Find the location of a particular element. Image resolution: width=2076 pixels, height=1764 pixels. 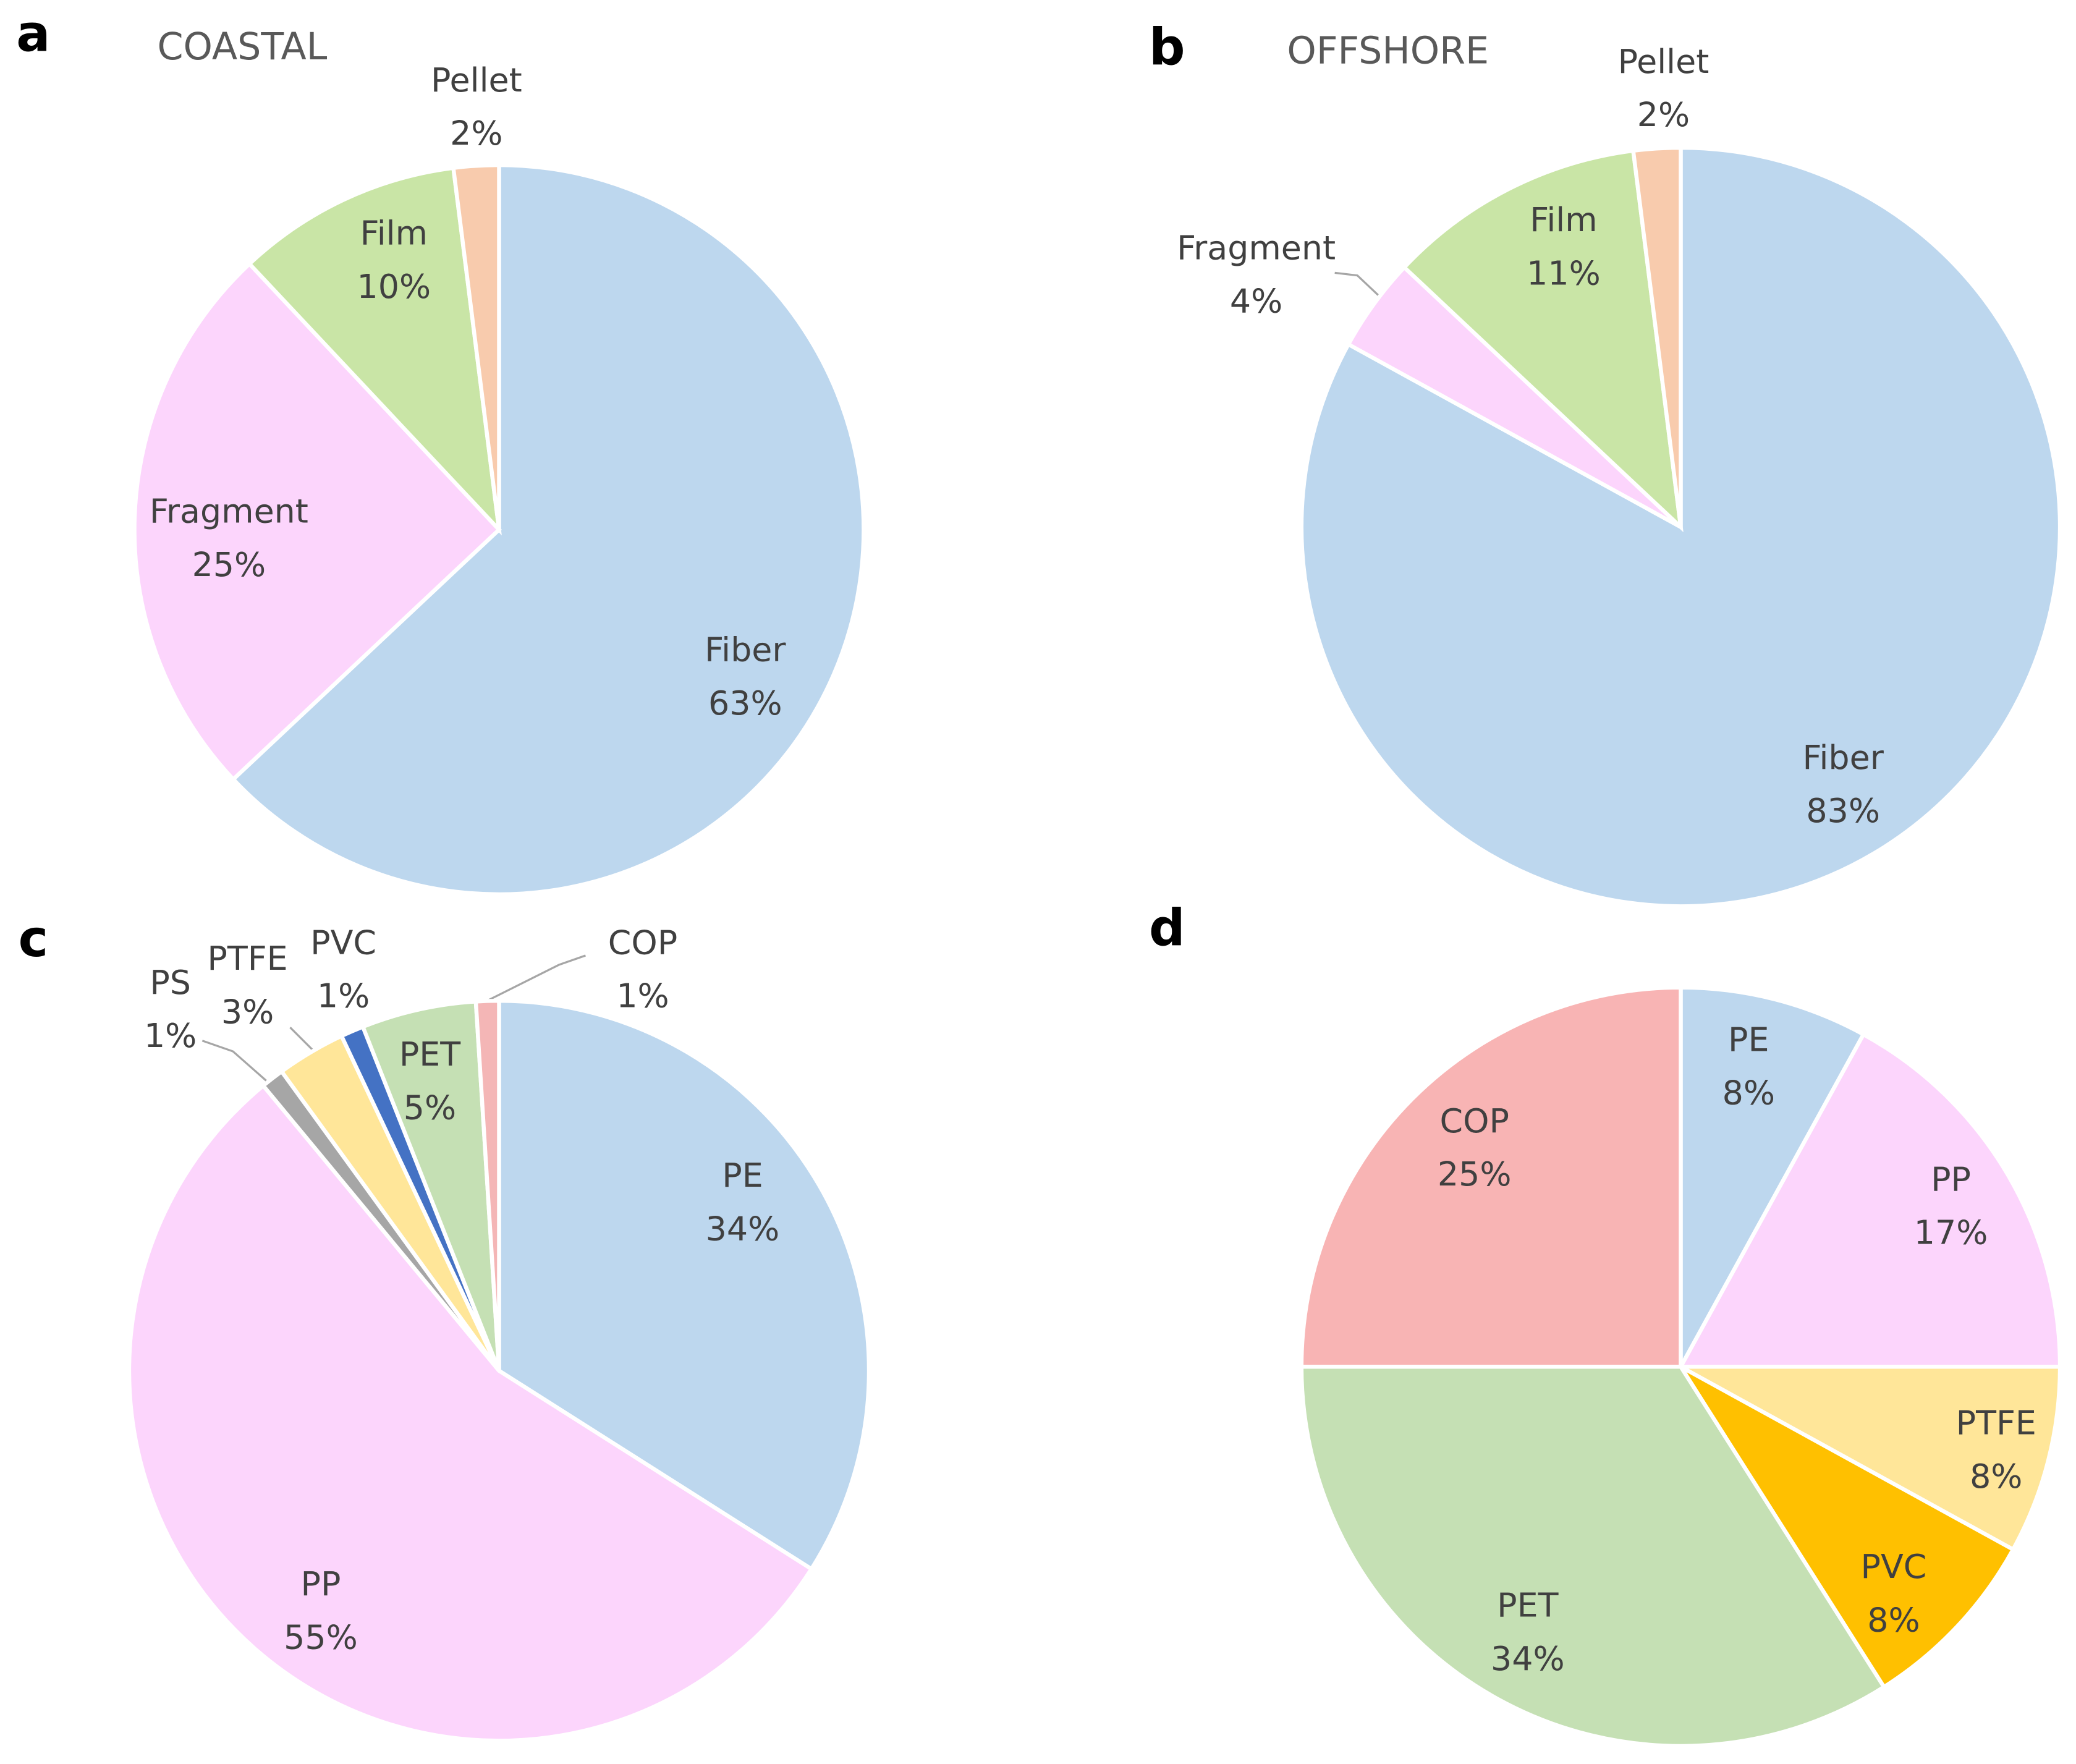

value-label: 11% is located at coordinates (1564, 272).